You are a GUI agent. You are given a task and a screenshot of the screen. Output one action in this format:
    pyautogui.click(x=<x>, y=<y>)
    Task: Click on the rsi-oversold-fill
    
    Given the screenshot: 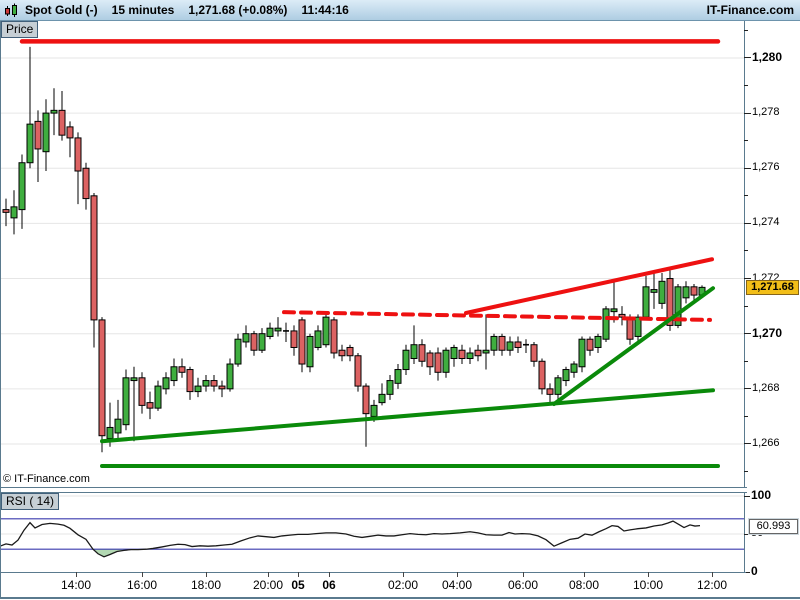 What is the action you would take?
    pyautogui.click(x=119, y=553)
    